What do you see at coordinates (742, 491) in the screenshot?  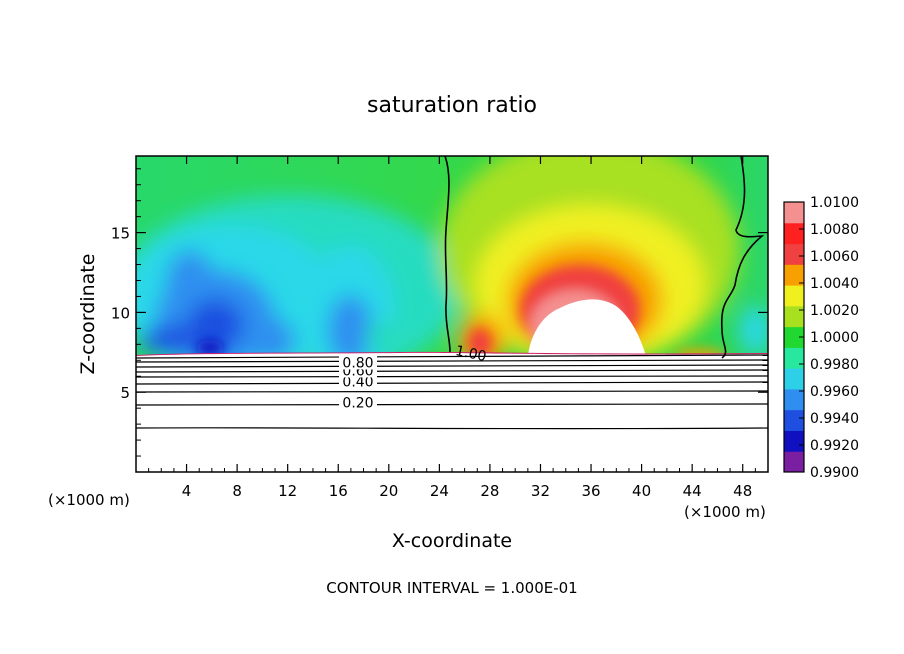 I see `x-tick-label: 48` at bounding box center [742, 491].